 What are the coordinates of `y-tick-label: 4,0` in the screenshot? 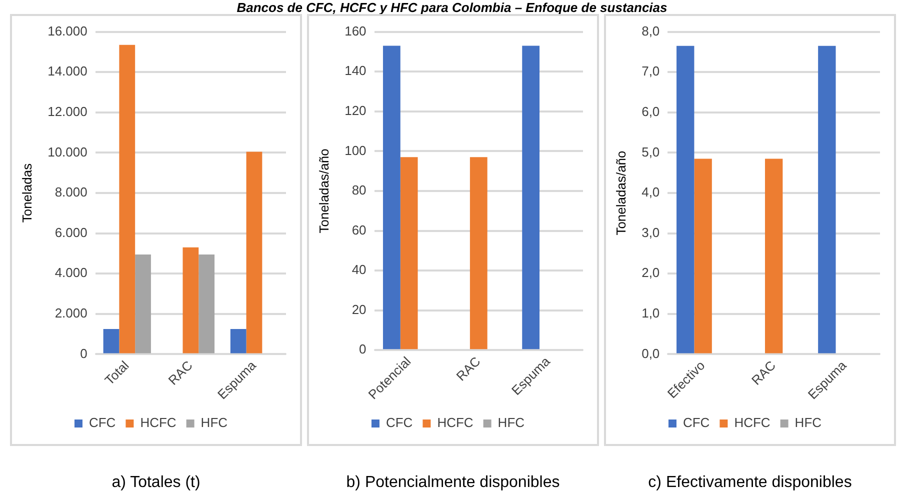 It's located at (651, 192).